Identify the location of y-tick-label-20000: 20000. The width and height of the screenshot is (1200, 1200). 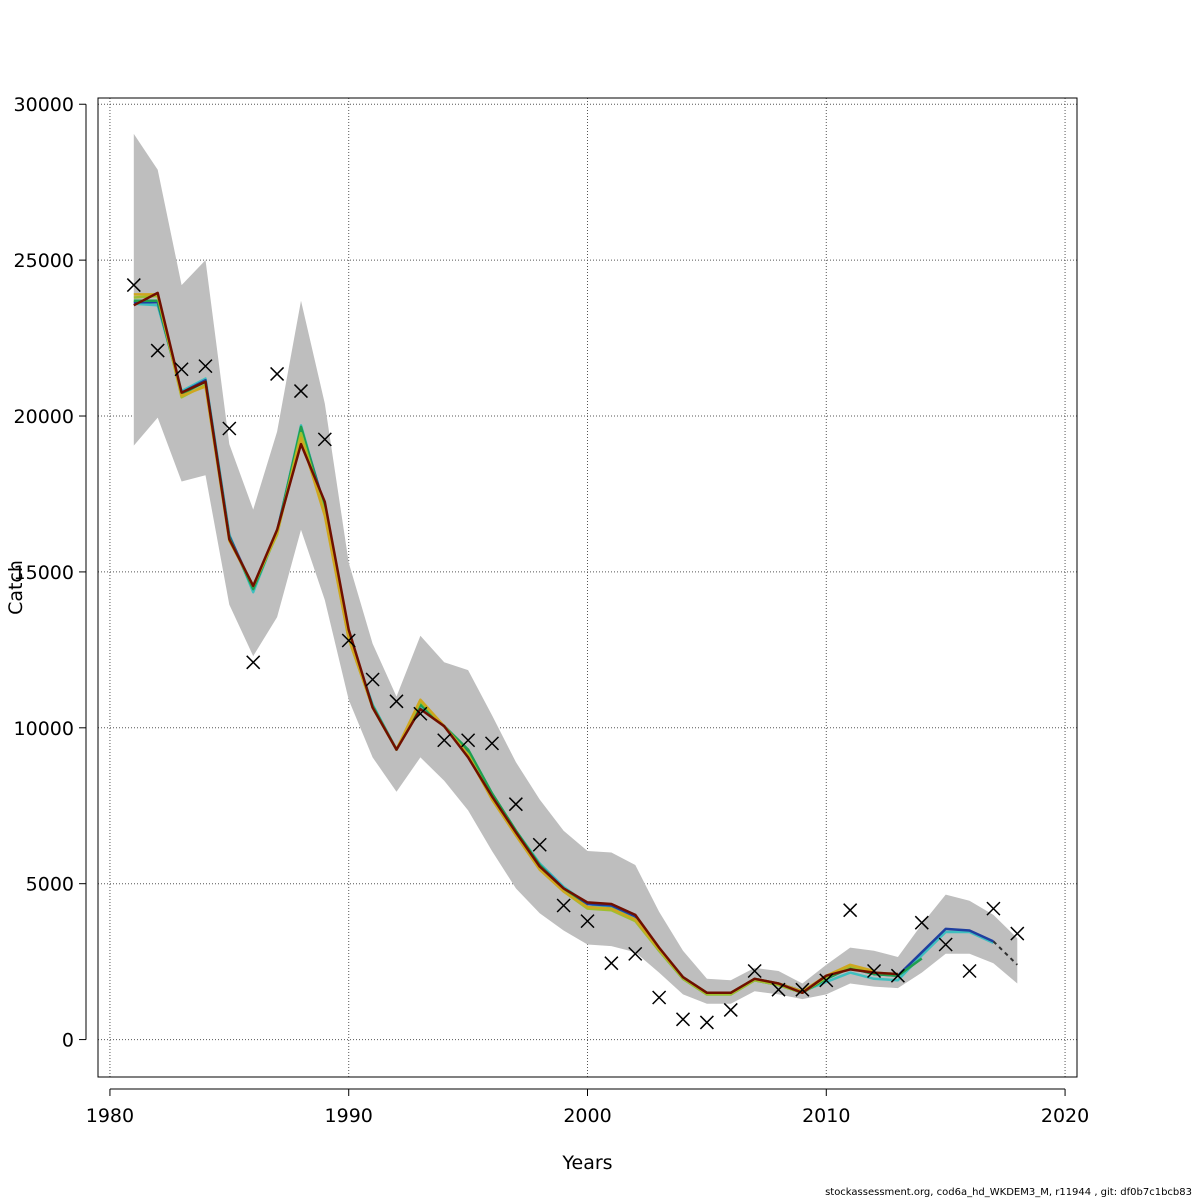
(44, 417).